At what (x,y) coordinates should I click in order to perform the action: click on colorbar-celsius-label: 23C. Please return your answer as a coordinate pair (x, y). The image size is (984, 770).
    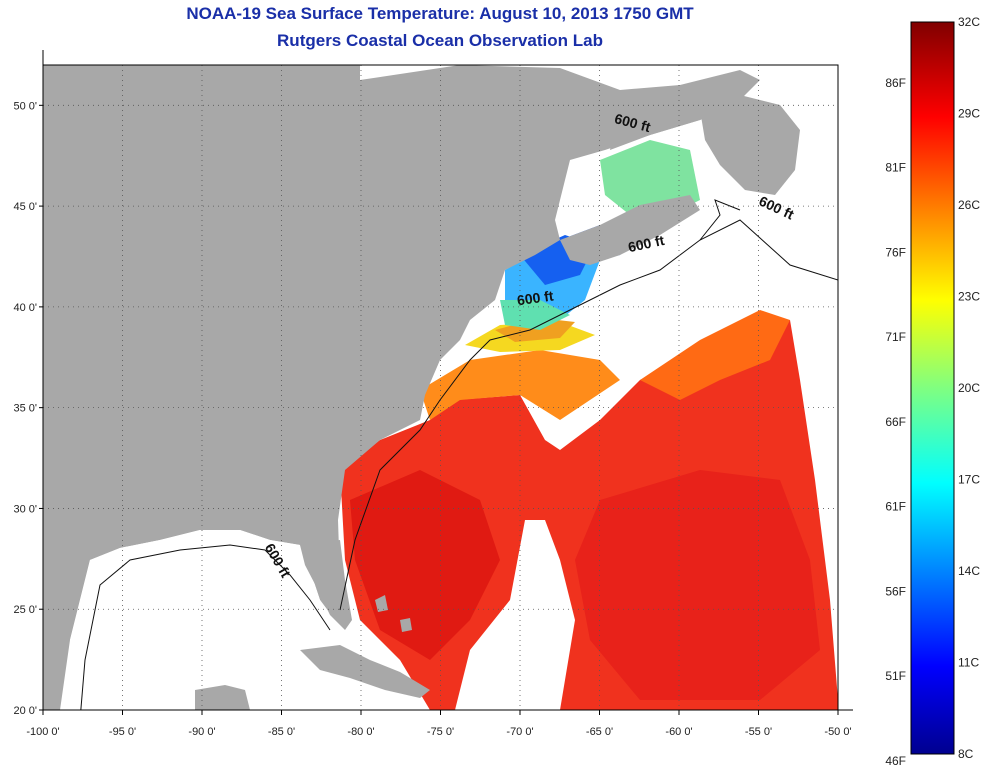
    Looking at the image, I should click on (969, 297).